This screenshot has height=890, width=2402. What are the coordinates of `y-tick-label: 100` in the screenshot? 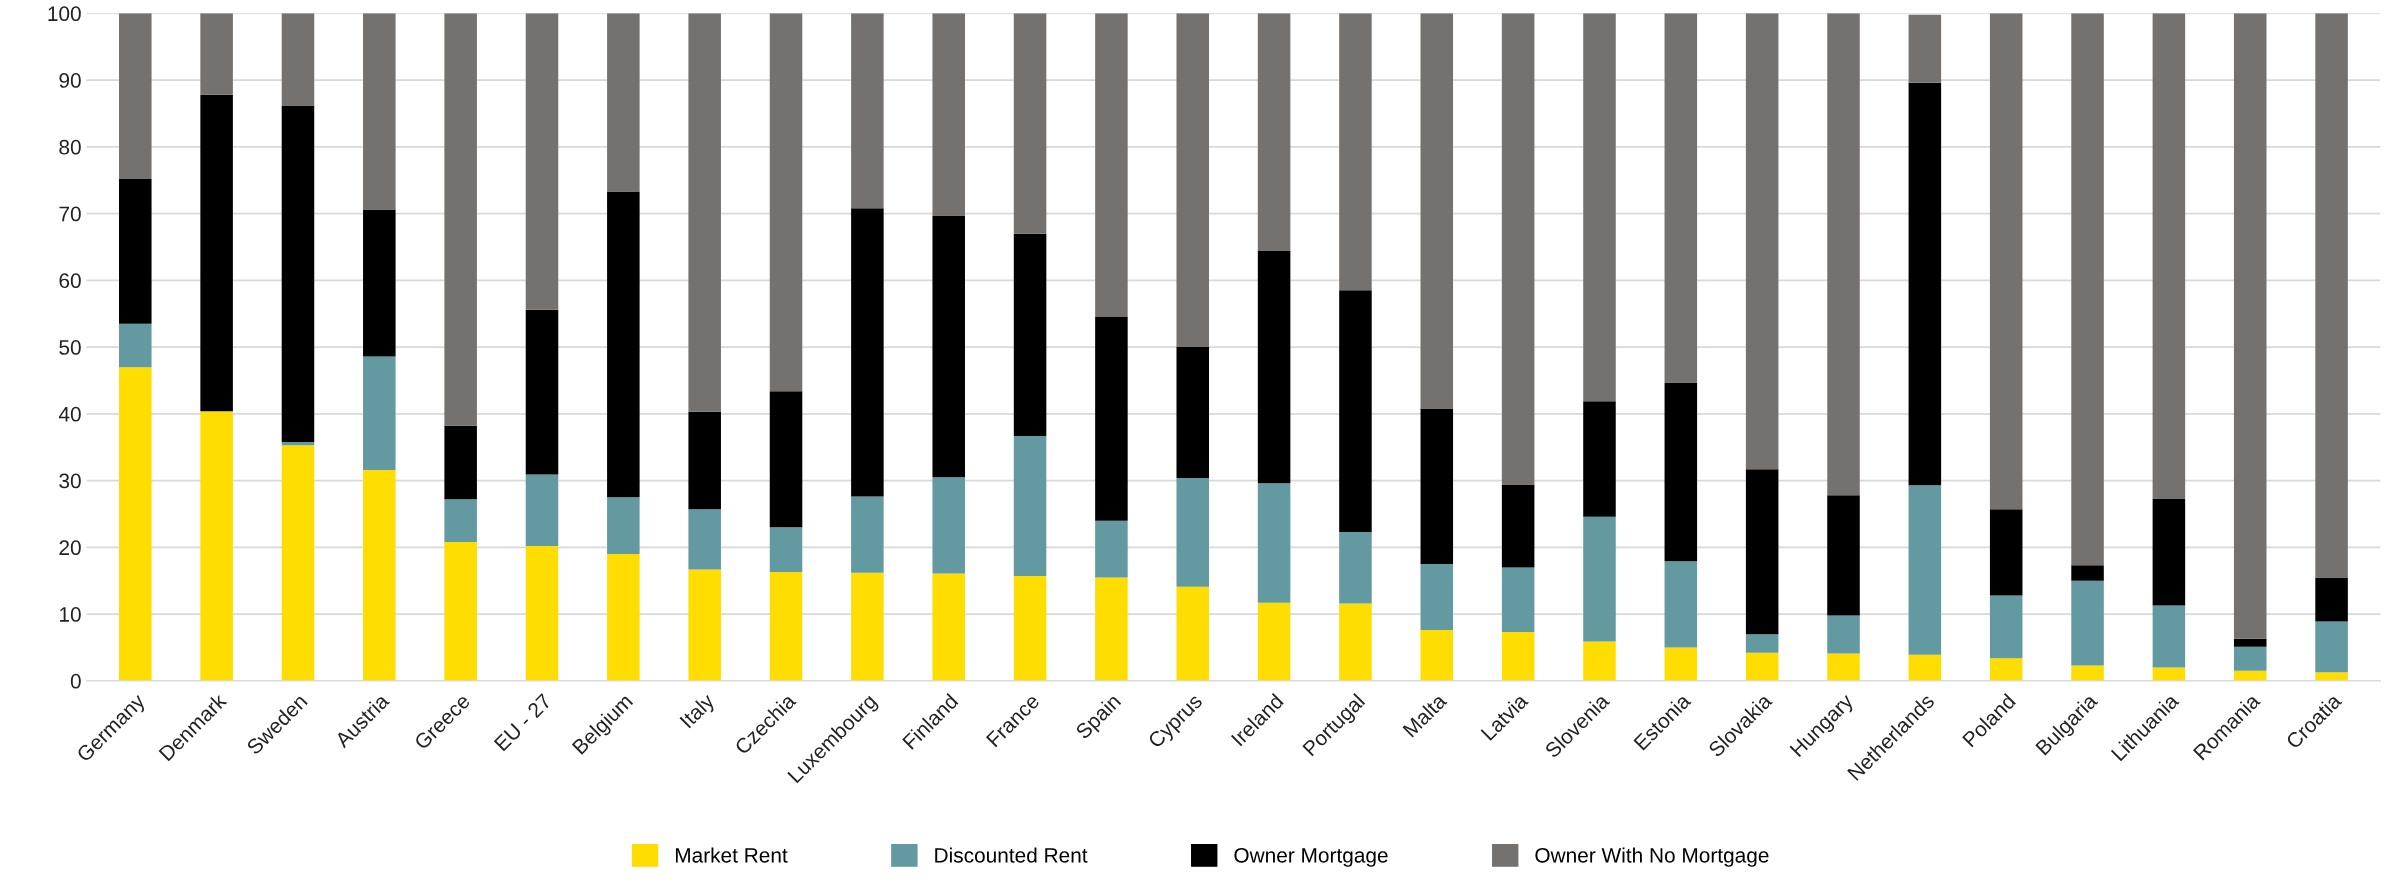 It's located at (64, 14).